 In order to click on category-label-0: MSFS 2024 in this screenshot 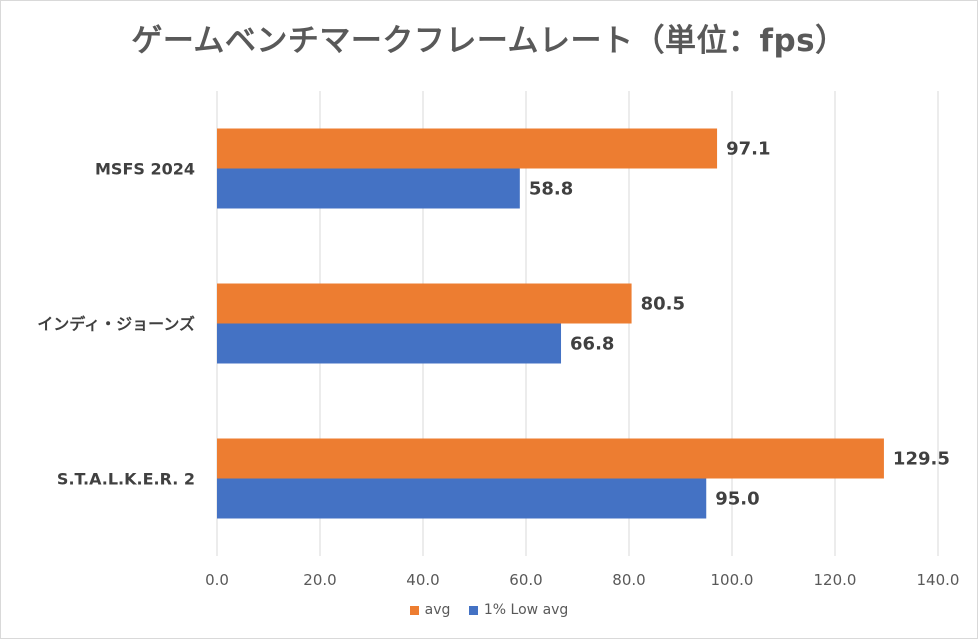, I will do `click(145, 169)`.